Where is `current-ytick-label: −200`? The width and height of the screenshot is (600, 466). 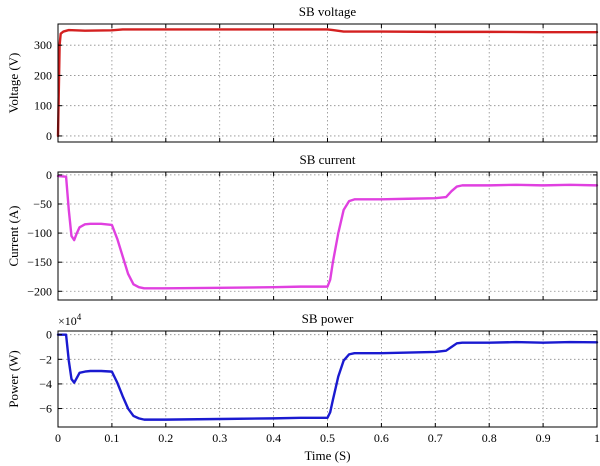 current-ytick-label: −200 is located at coordinates (39, 291).